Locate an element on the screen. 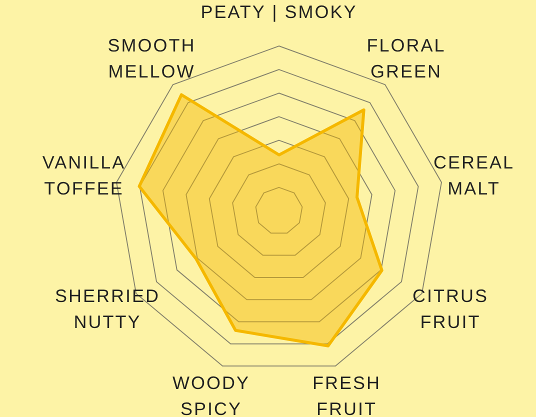  spoke-label: SMOOTH MELLOW is located at coordinates (152, 58).